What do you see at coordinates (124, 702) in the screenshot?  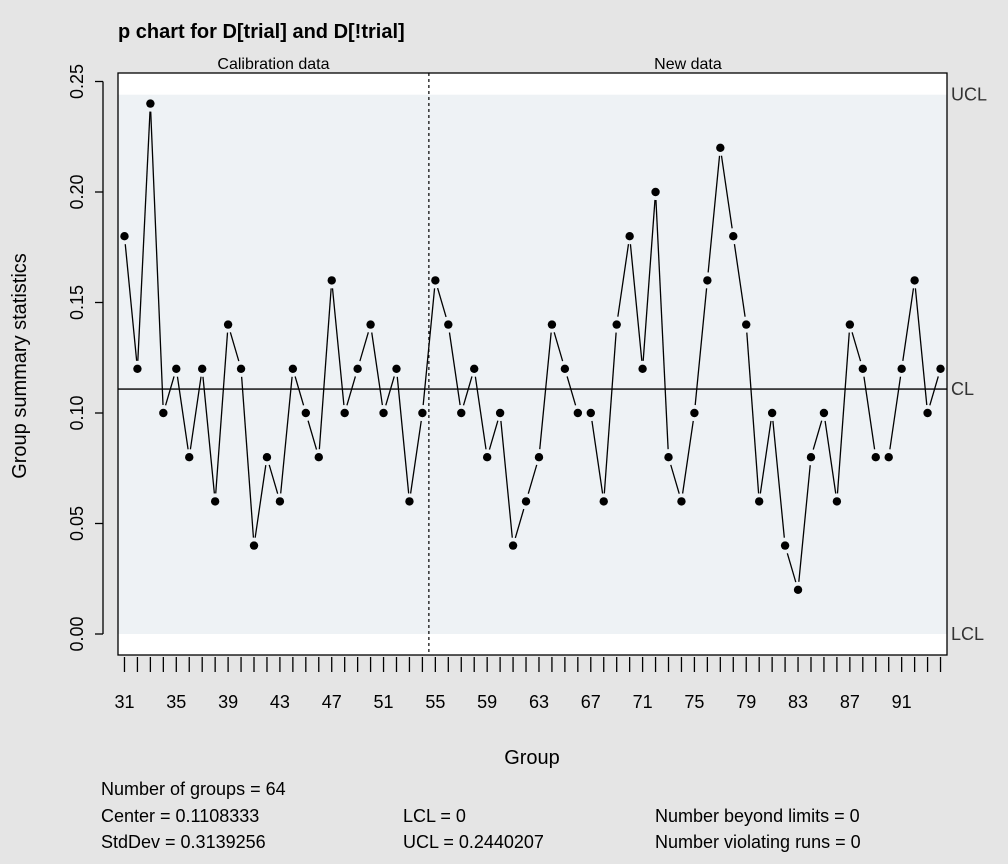 I see `x-tick-label: 31` at bounding box center [124, 702].